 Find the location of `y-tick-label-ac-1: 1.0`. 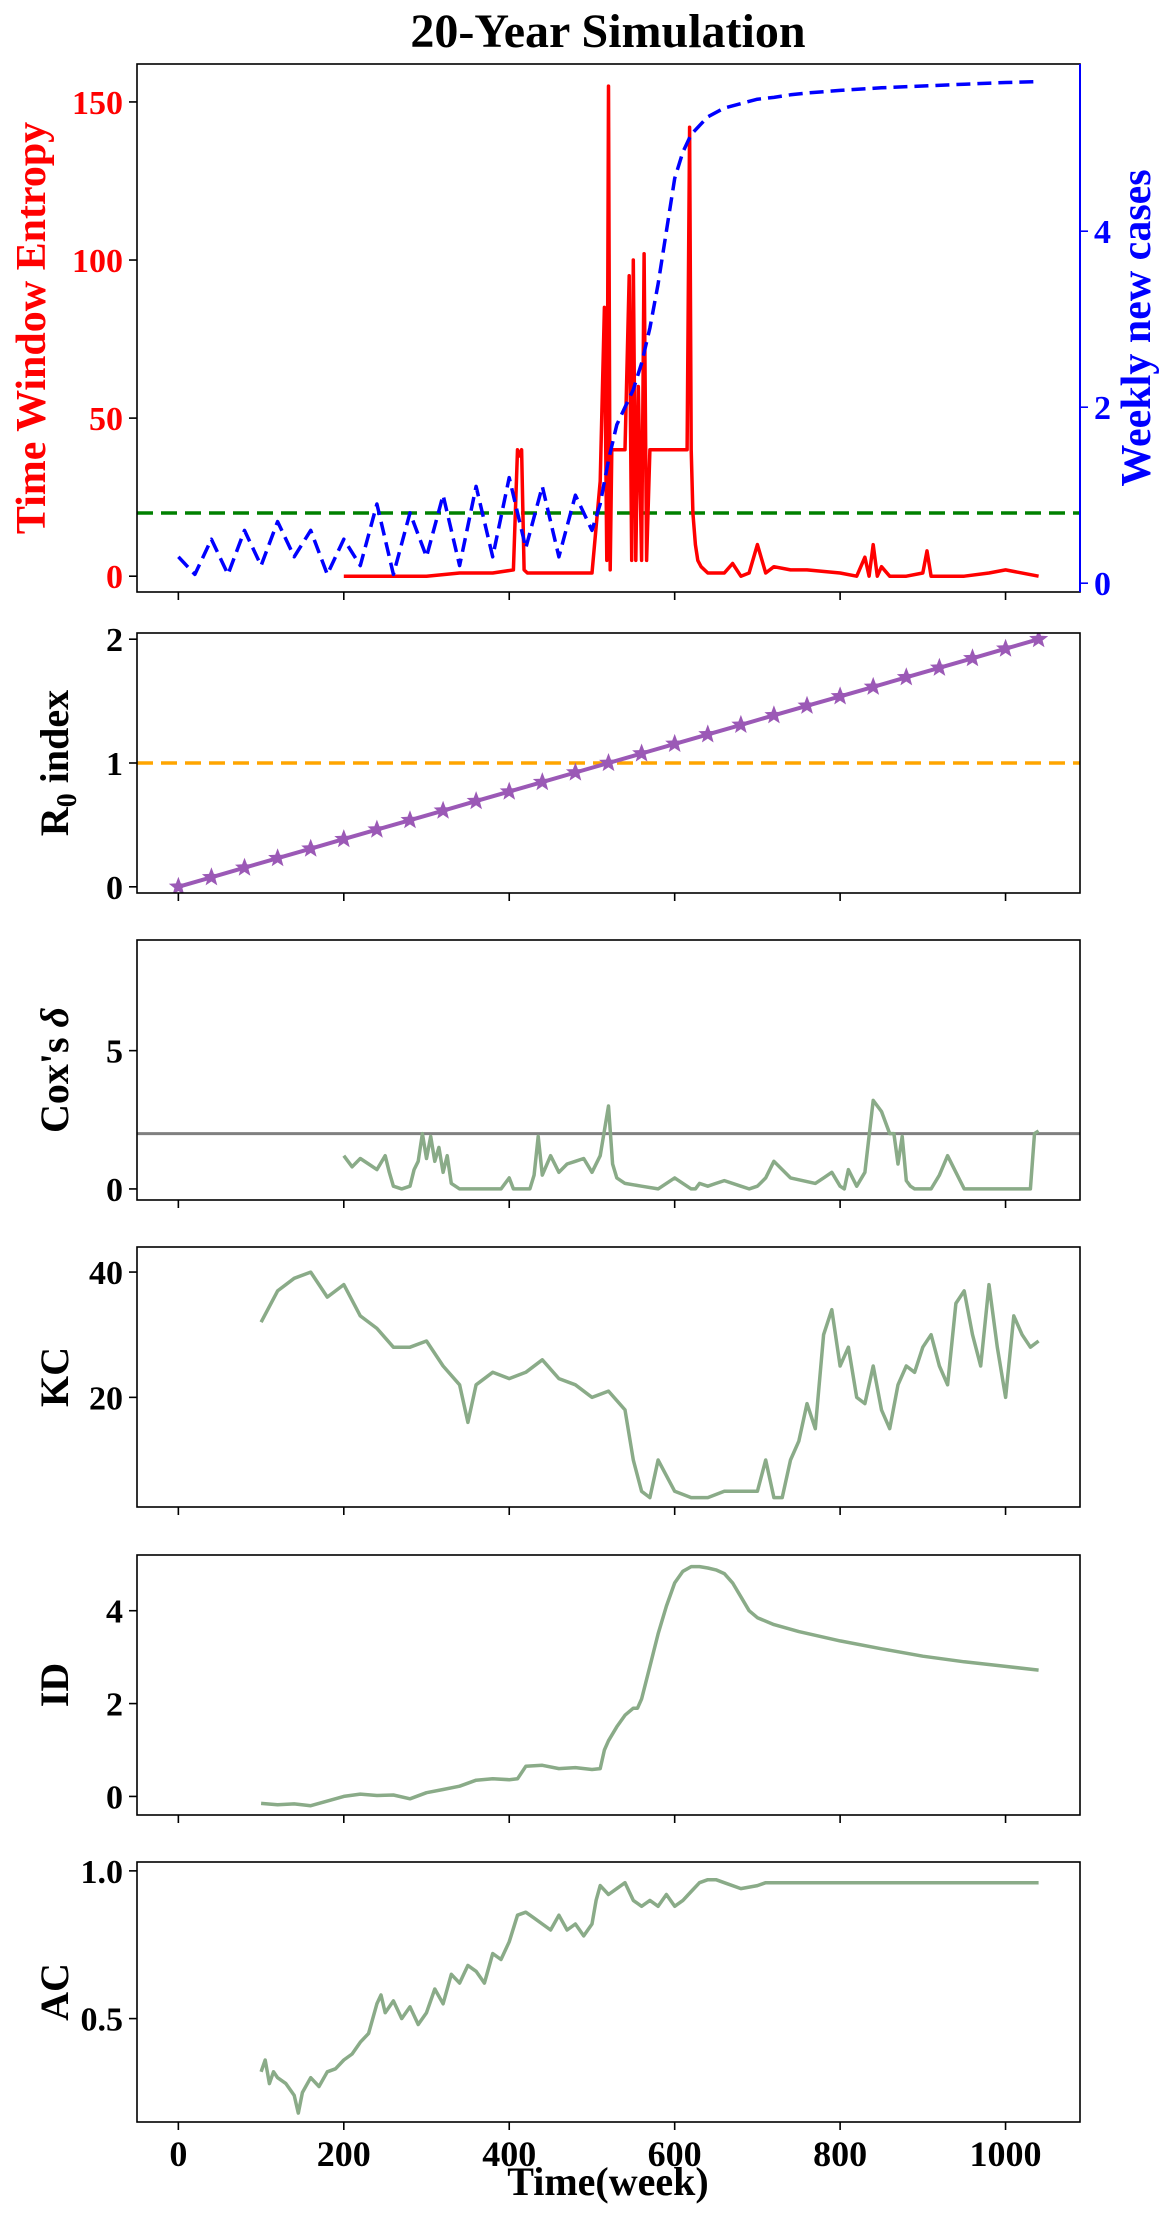

y-tick-label-ac-1: 1.0 is located at coordinates (102, 1872).